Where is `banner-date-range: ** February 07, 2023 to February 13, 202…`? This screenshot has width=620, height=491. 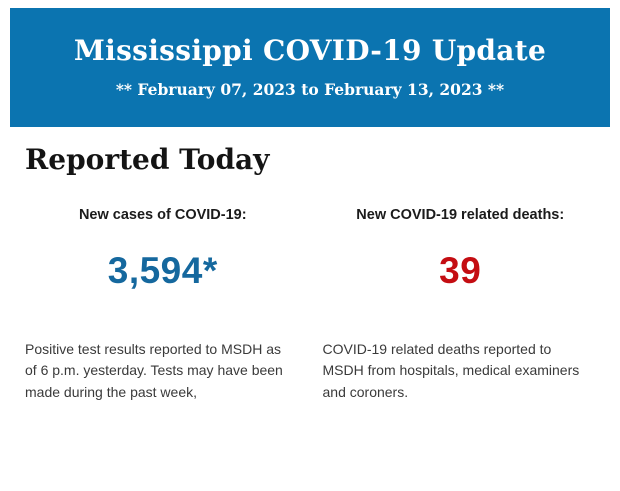 banner-date-range: ** February 07, 2023 to February 13, 202… is located at coordinates (310, 90).